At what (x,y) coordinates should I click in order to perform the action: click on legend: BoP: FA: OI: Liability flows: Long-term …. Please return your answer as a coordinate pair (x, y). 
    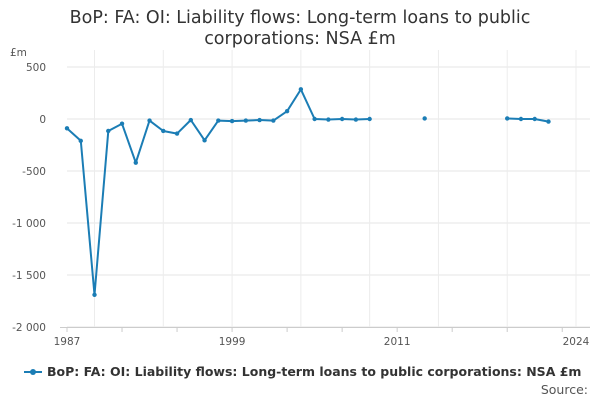
    Looking at the image, I should click on (302, 371).